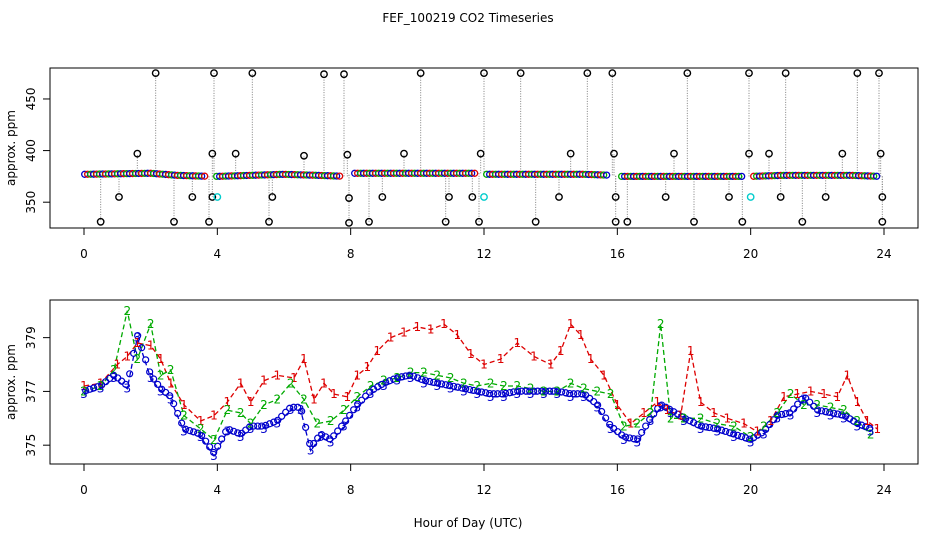 This screenshot has height=544, width=936. Describe the element at coordinates (750, 490) in the screenshot. I see `x-tick-label: 20` at that location.